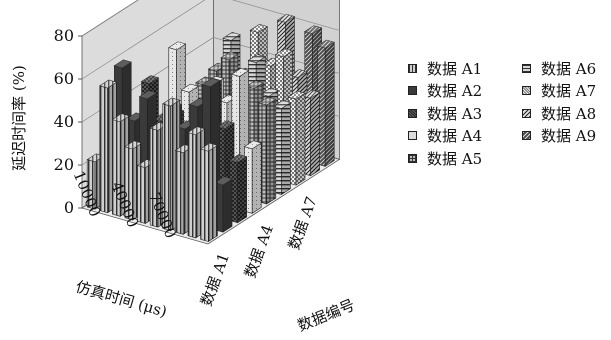 The height and width of the screenshot is (340, 611). What do you see at coordinates (64, 121) in the screenshot?
I see `z-tick-label: 40` at bounding box center [64, 121].